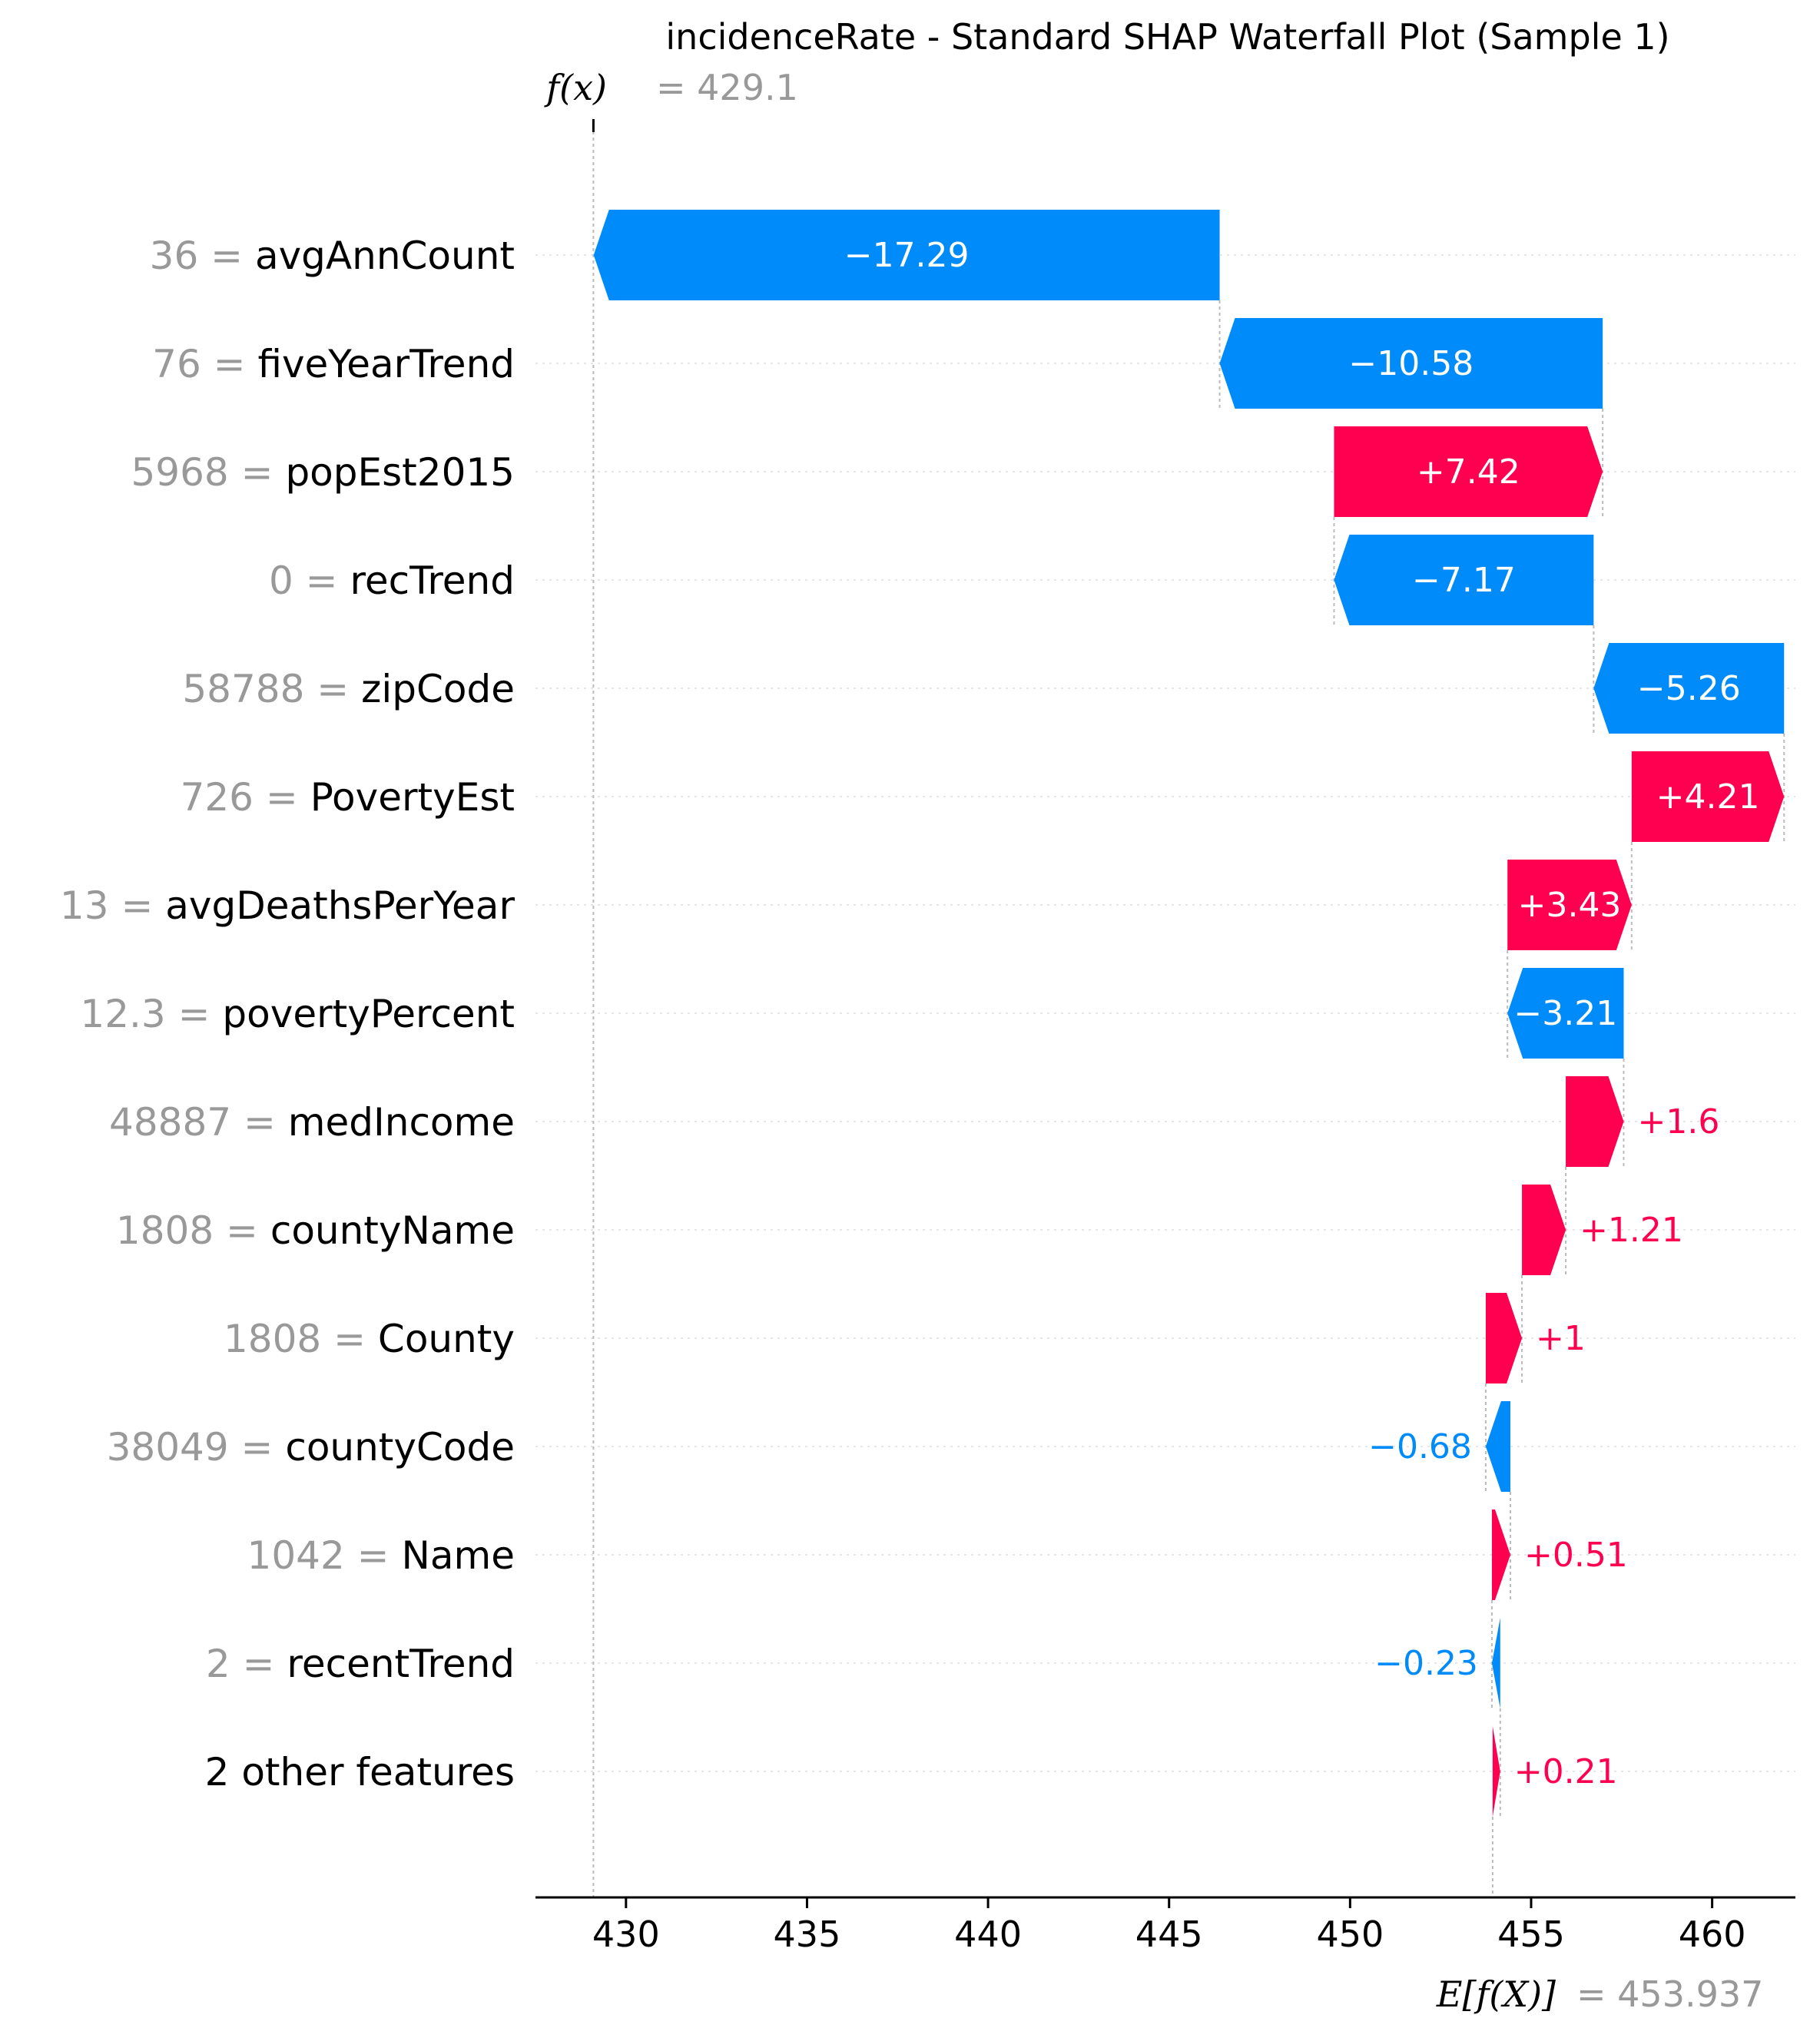 The width and height of the screenshot is (1820, 2028). Describe the element at coordinates (1426, 1663) in the screenshot. I see `shap-value-label: −0.23` at that location.